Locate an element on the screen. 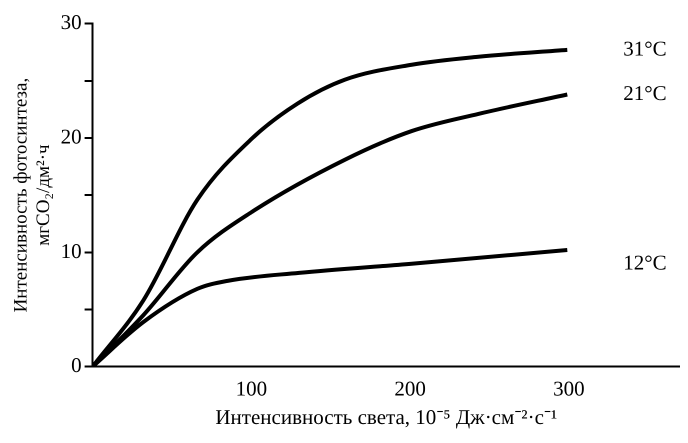 This screenshot has height=443, width=688. y-tick-label: 10 is located at coordinates (71, 250).